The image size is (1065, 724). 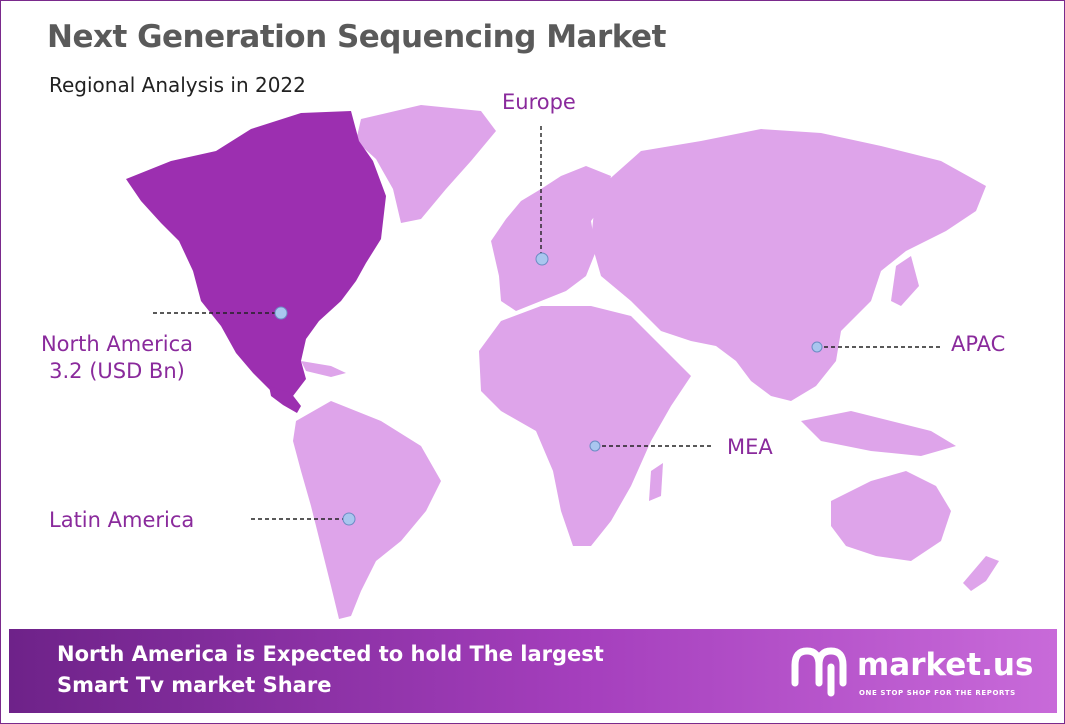 I want to click on mea-marker, so click(x=595, y=446).